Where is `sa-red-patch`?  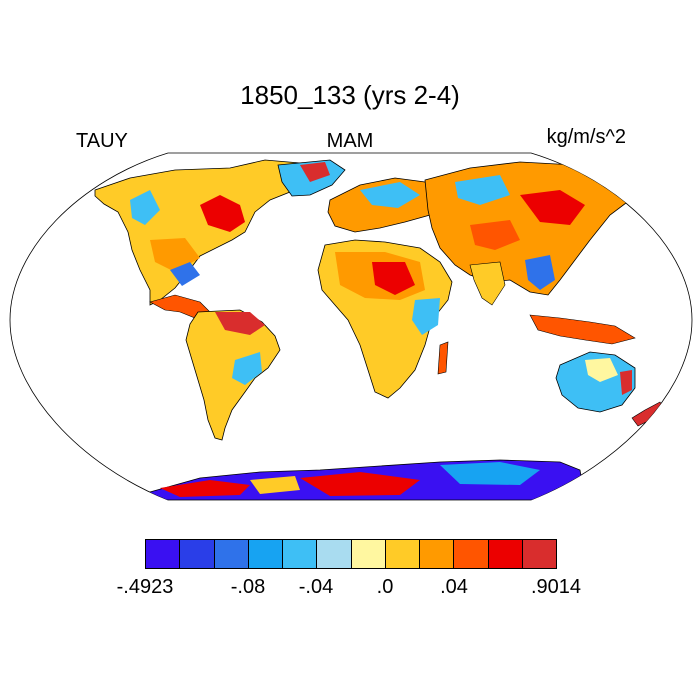
sa-red-patch is located at coordinates (240, 323).